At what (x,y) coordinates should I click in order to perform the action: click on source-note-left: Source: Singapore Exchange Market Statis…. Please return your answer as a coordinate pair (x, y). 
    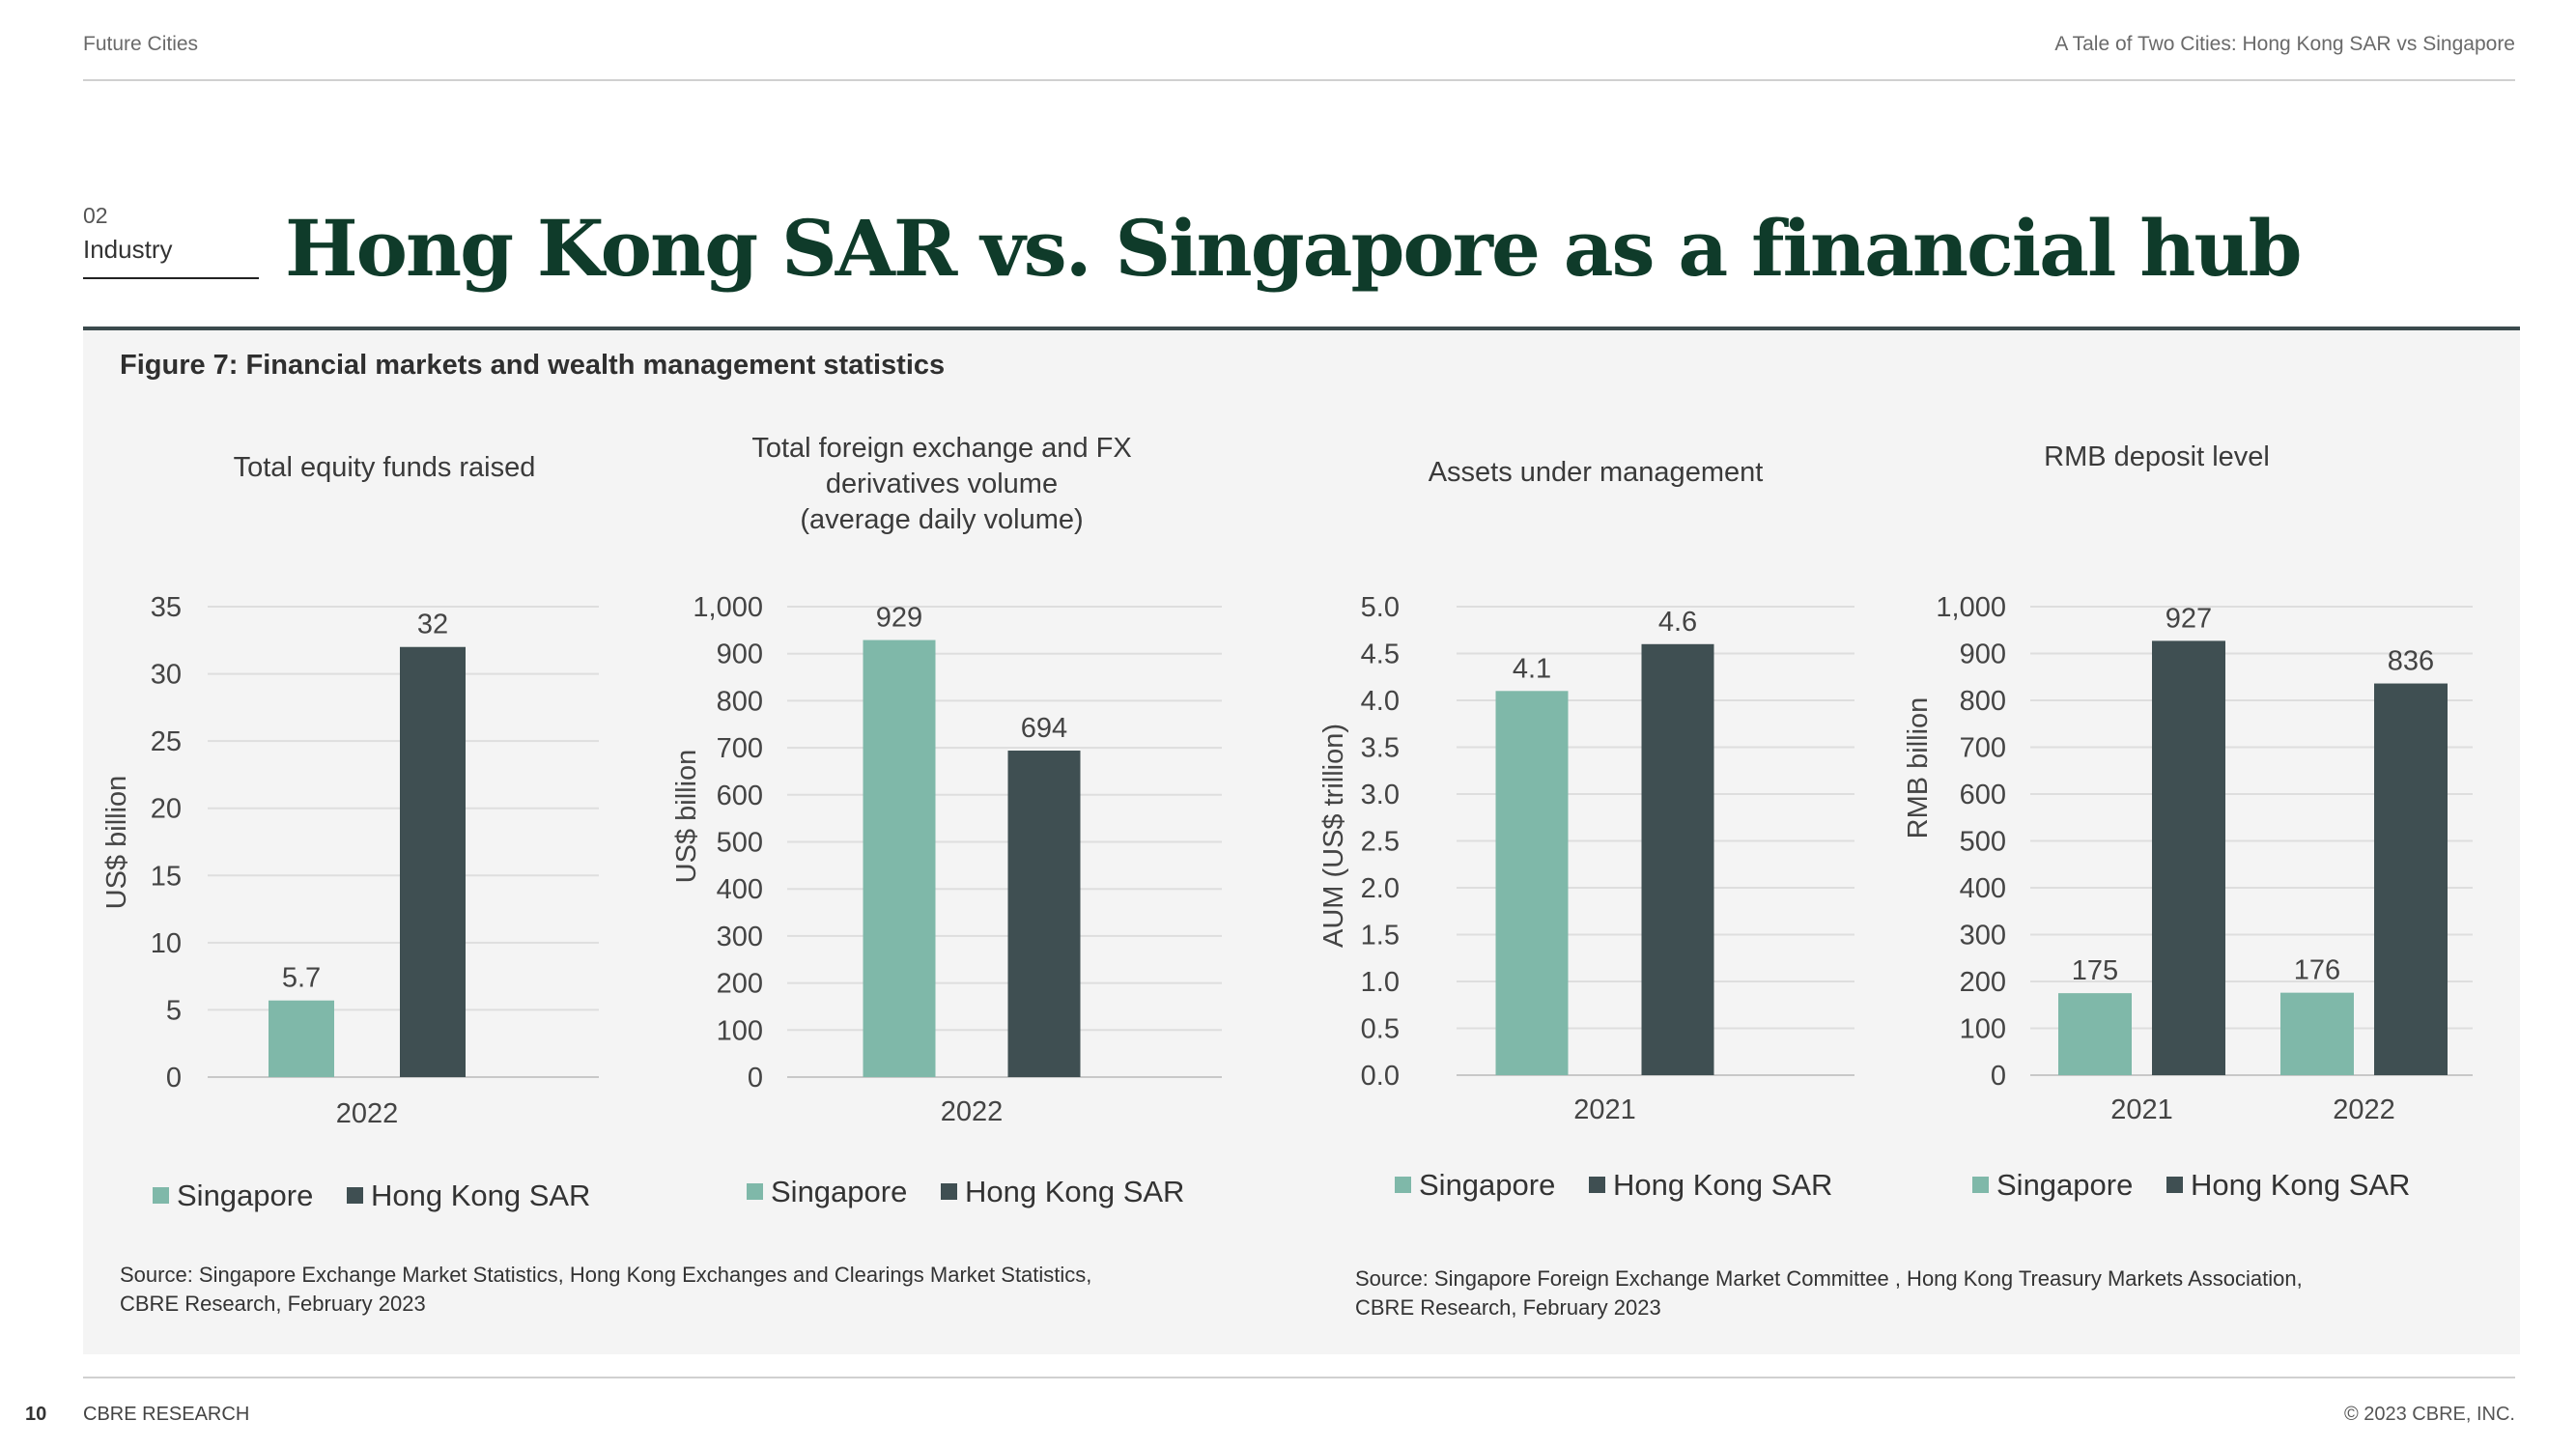
    Looking at the image, I should click on (606, 1289).